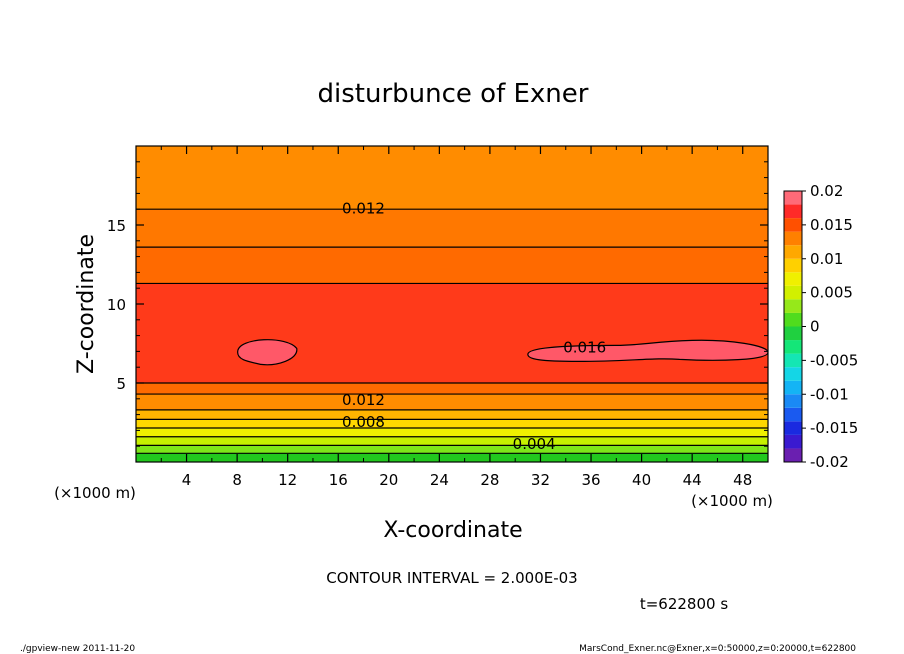 This screenshot has height=654, width=904. What do you see at coordinates (831, 293) in the screenshot?
I see `colorbar-tick-label: 0.005` at bounding box center [831, 293].